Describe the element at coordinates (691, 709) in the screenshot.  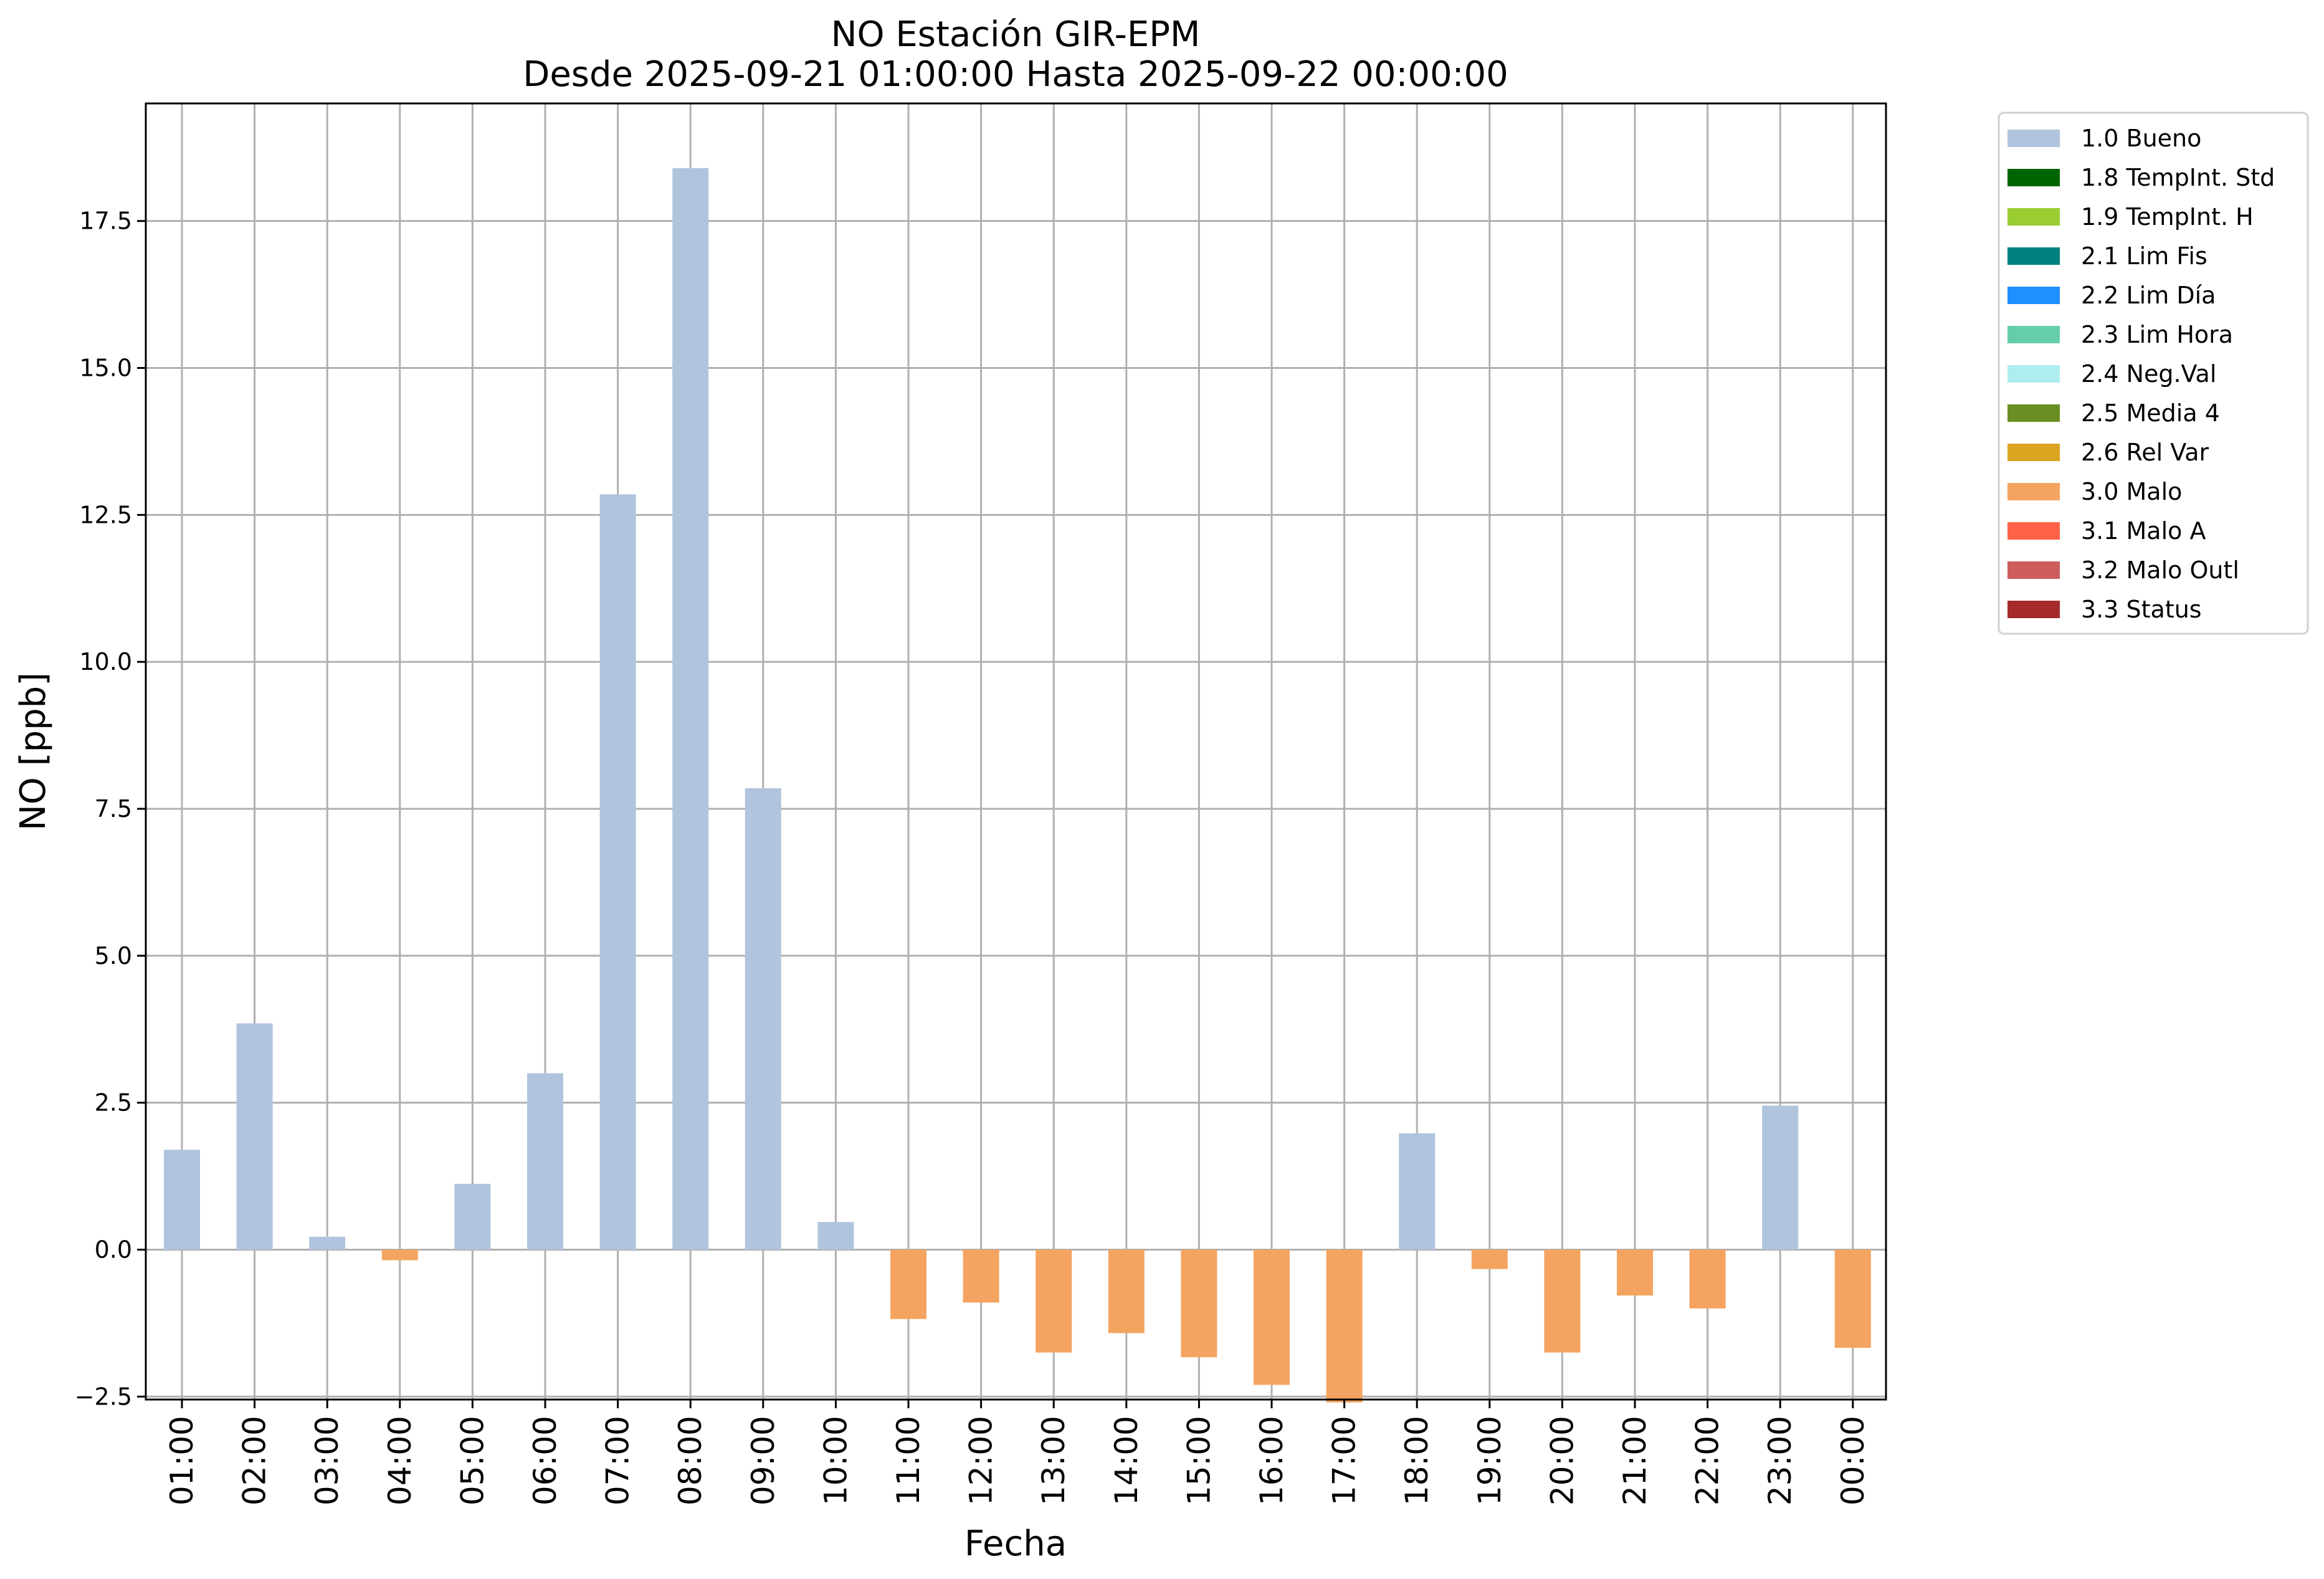
I see `bar-08:00` at that location.